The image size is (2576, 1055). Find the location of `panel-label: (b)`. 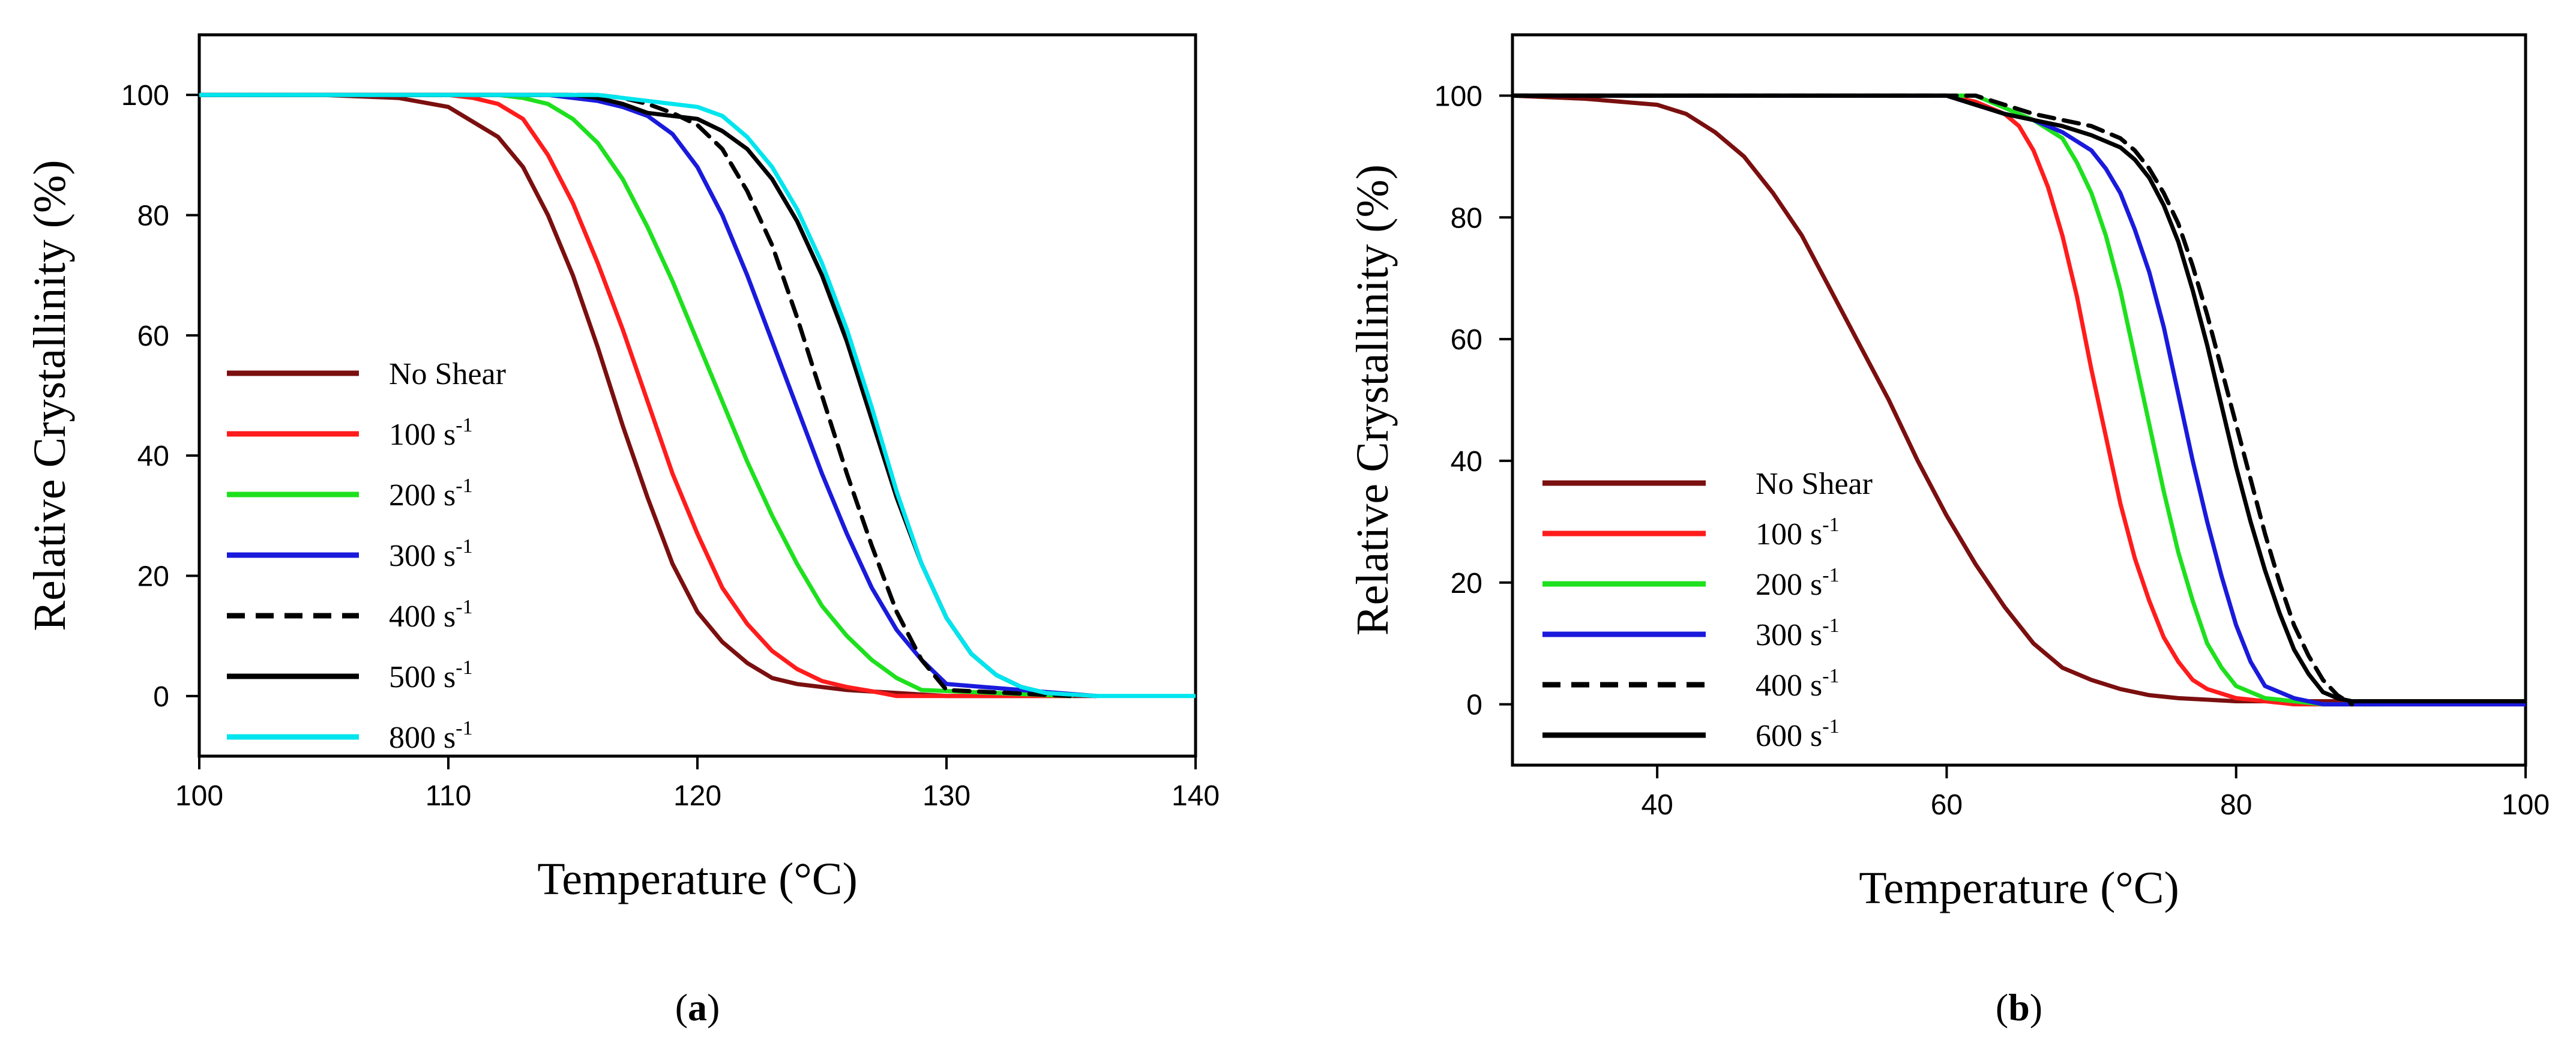

panel-label: (b) is located at coordinates (2019, 1007).